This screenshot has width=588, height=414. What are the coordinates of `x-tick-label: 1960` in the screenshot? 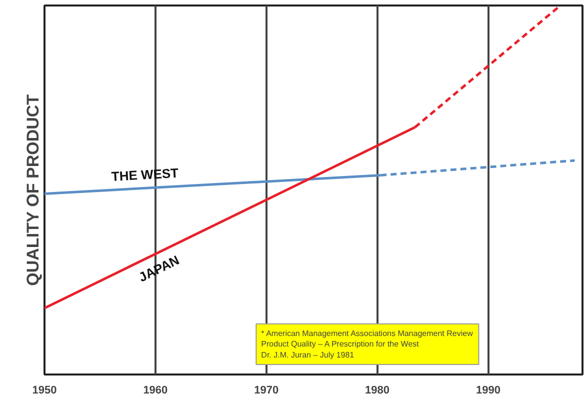 It's located at (155, 390).